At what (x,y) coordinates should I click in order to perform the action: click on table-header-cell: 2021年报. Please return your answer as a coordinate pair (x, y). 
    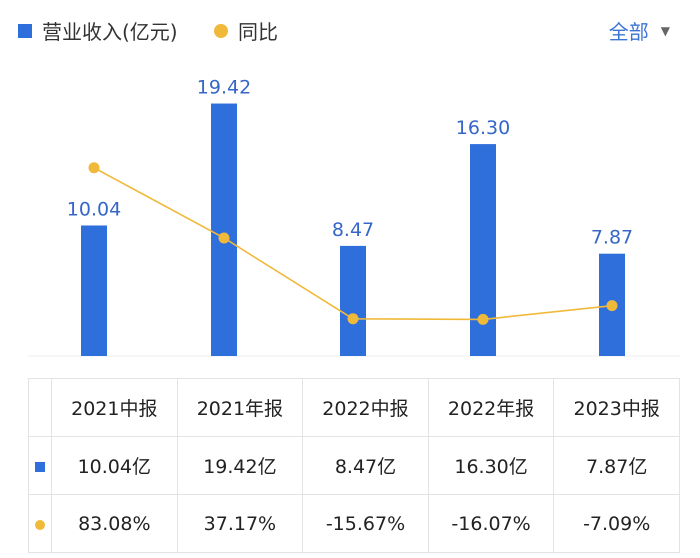
    Looking at the image, I should click on (240, 407).